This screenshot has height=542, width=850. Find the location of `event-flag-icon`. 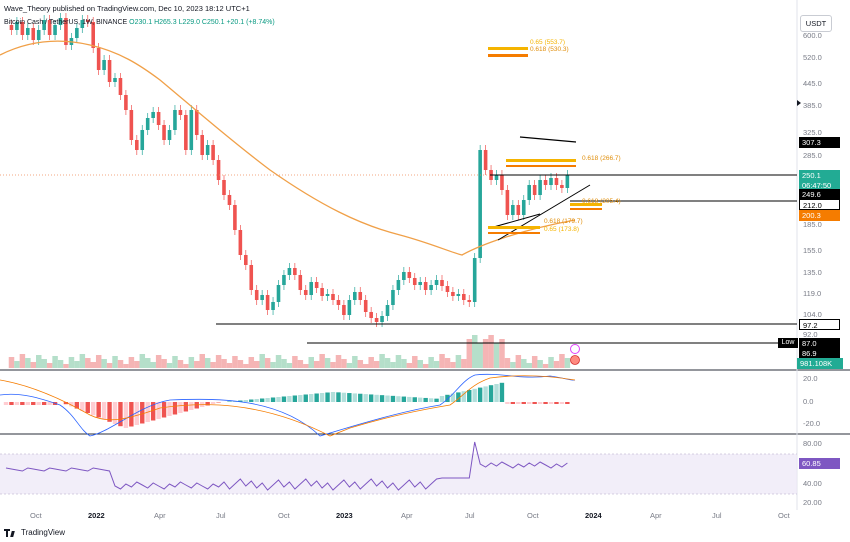

event-flag-icon is located at coordinates (575, 360).